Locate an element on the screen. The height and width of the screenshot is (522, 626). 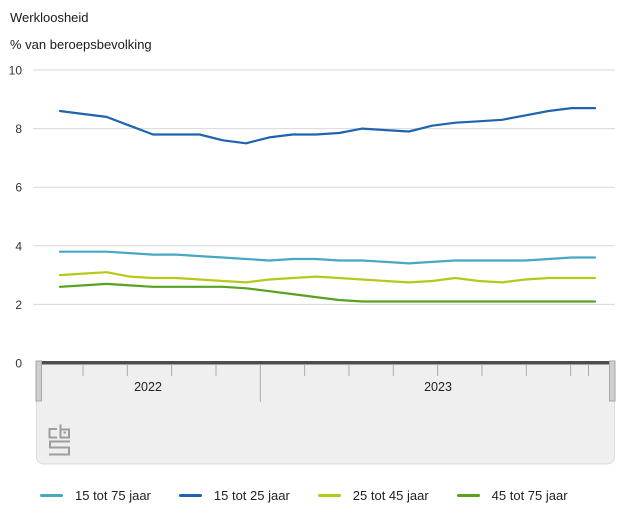
legend-label-25-45: 25 tot 45 jaar is located at coordinates (390, 495).